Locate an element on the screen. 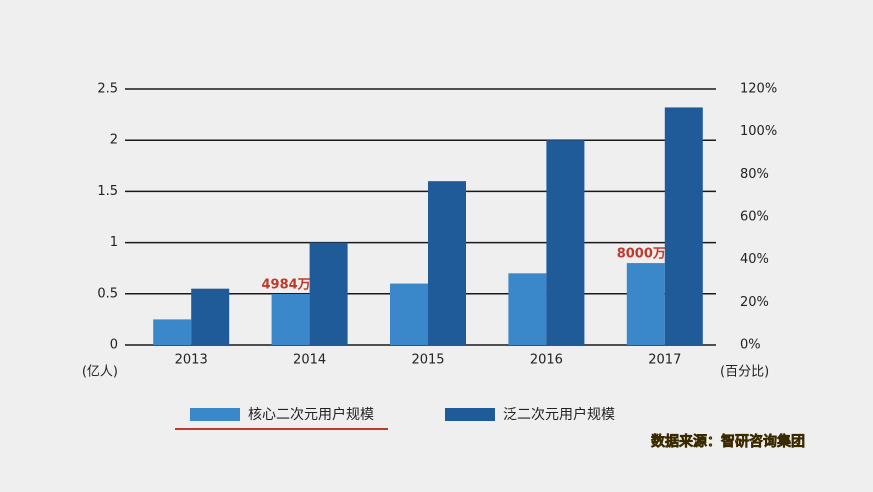 This screenshot has height=492, width=873. value-label: 4984万人 is located at coordinates (293, 284).